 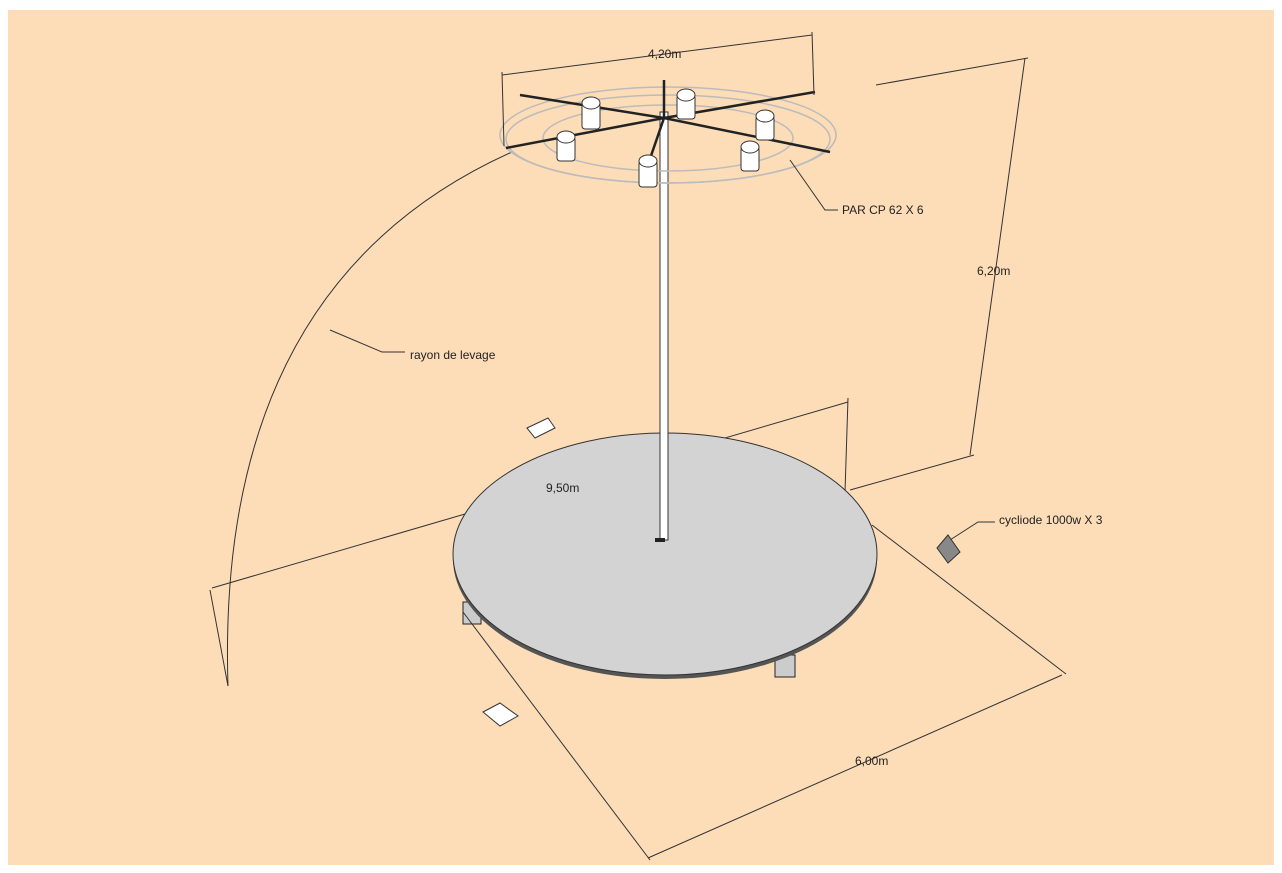 I want to click on dimension-label: 4,20m, so click(x=664, y=54).